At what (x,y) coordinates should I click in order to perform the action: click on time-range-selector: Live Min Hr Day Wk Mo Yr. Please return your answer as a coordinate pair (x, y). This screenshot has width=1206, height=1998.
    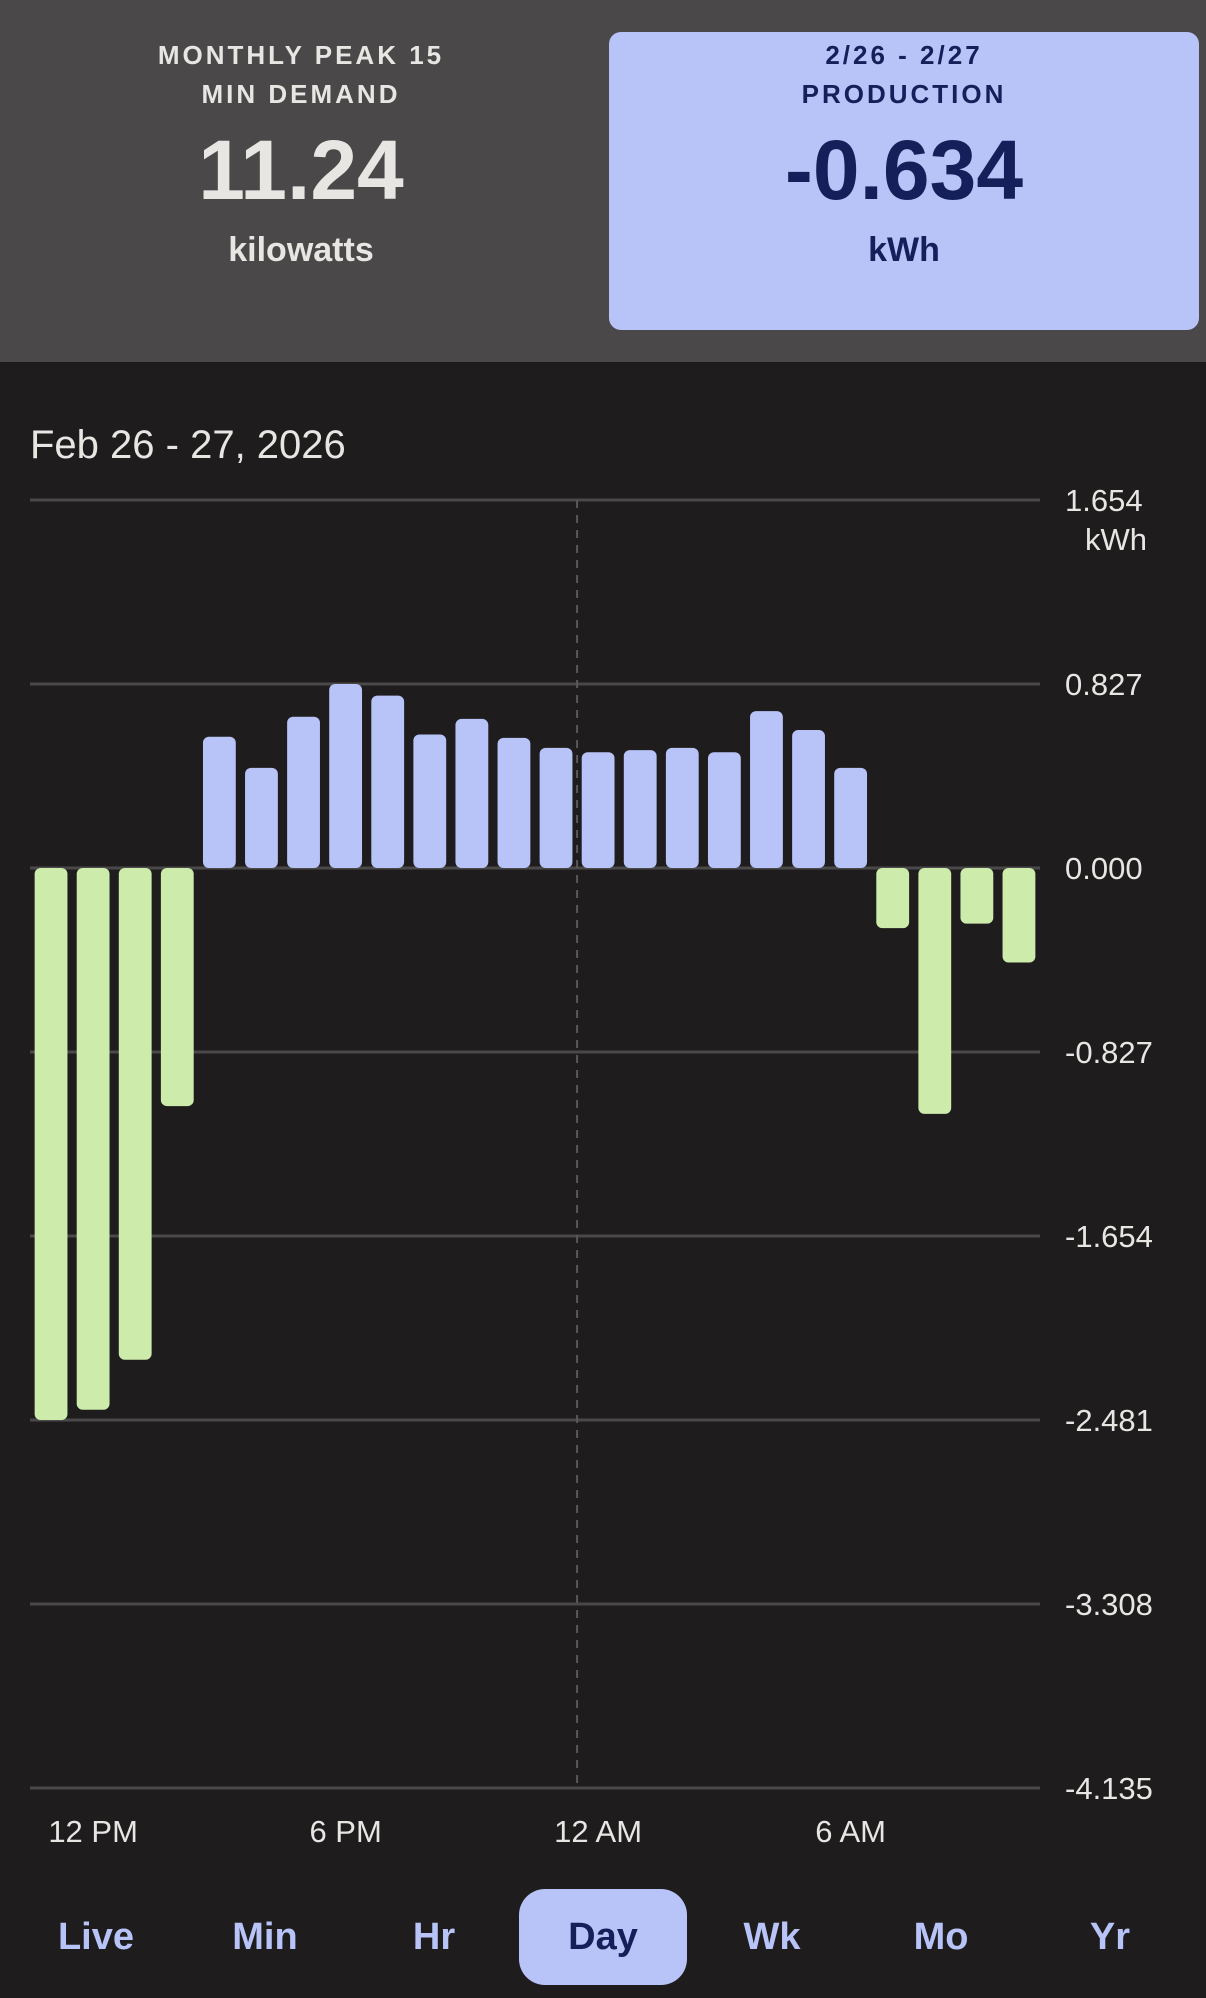
    Looking at the image, I should click on (603, 1935).